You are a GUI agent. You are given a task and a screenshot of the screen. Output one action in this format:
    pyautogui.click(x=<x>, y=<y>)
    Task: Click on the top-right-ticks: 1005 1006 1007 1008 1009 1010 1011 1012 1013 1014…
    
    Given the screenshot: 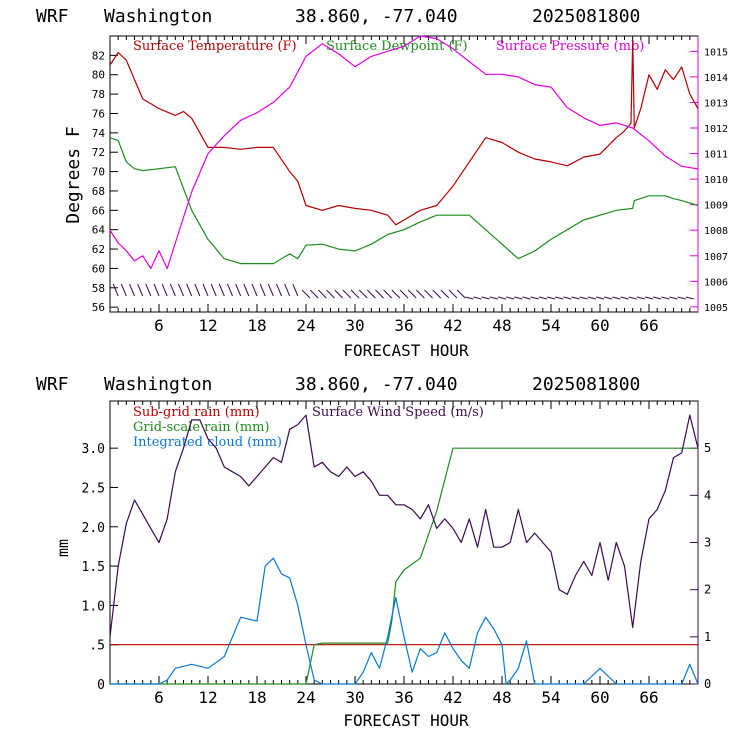 What is the action you would take?
    pyautogui.click(x=709, y=180)
    